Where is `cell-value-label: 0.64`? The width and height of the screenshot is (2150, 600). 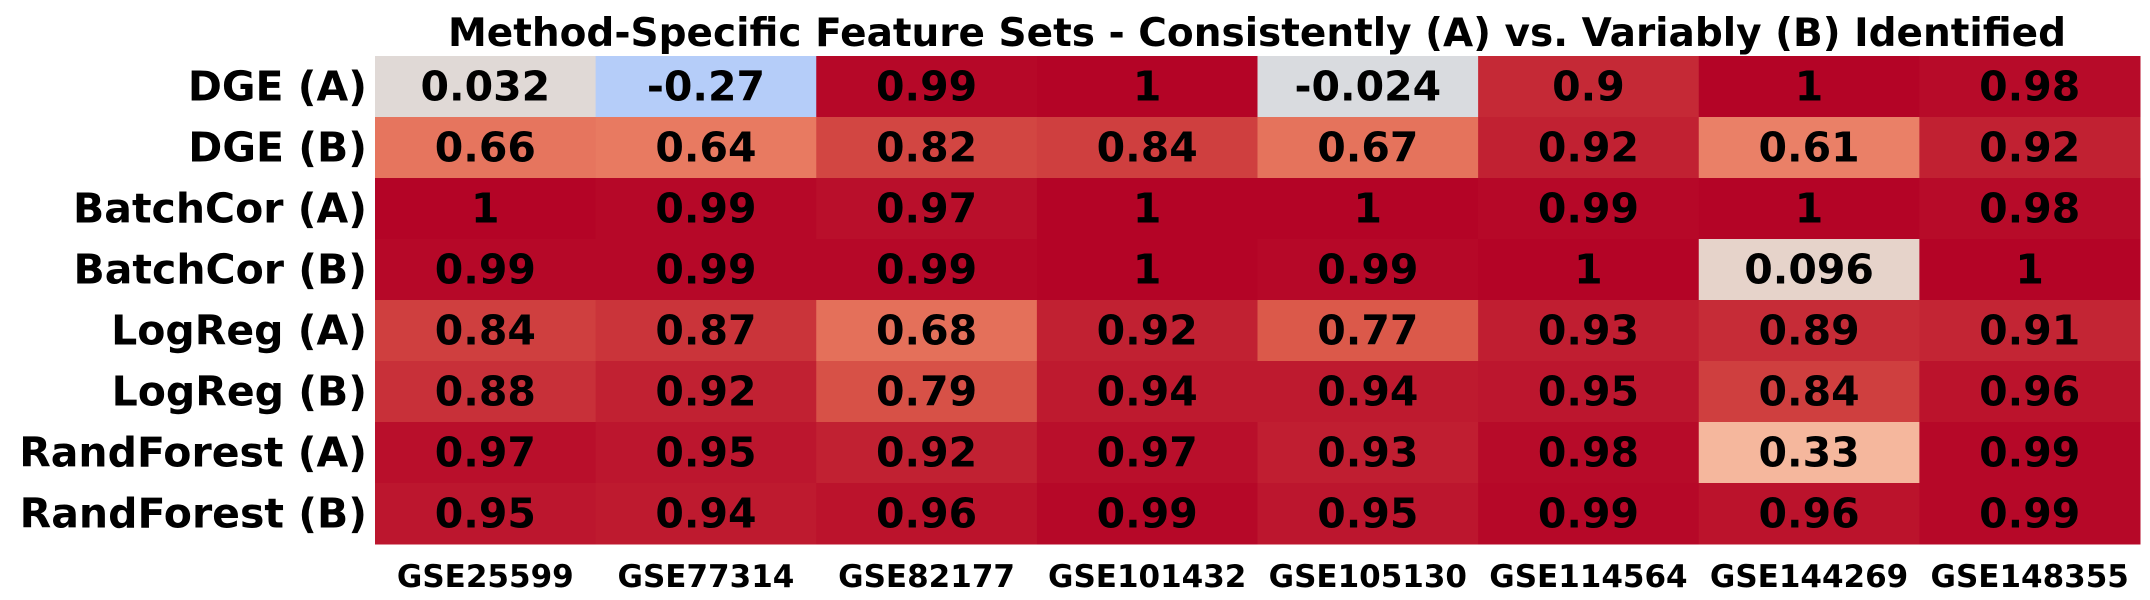
cell-value-label: 0.64 is located at coordinates (705, 148).